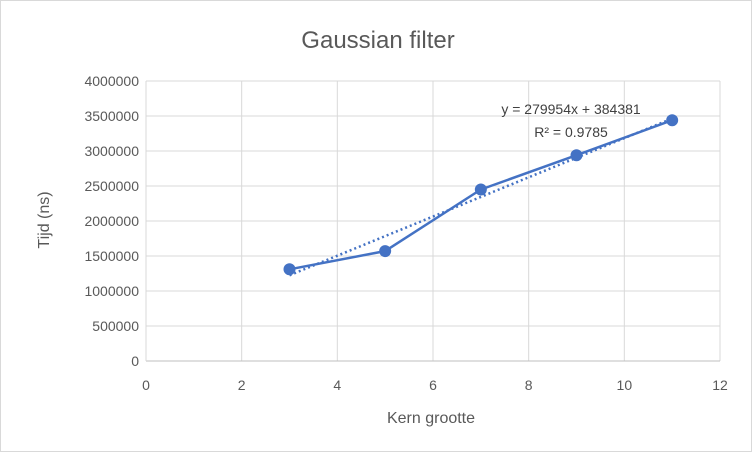  What do you see at coordinates (431, 418) in the screenshot?
I see `x-axis-title: Kern grootte` at bounding box center [431, 418].